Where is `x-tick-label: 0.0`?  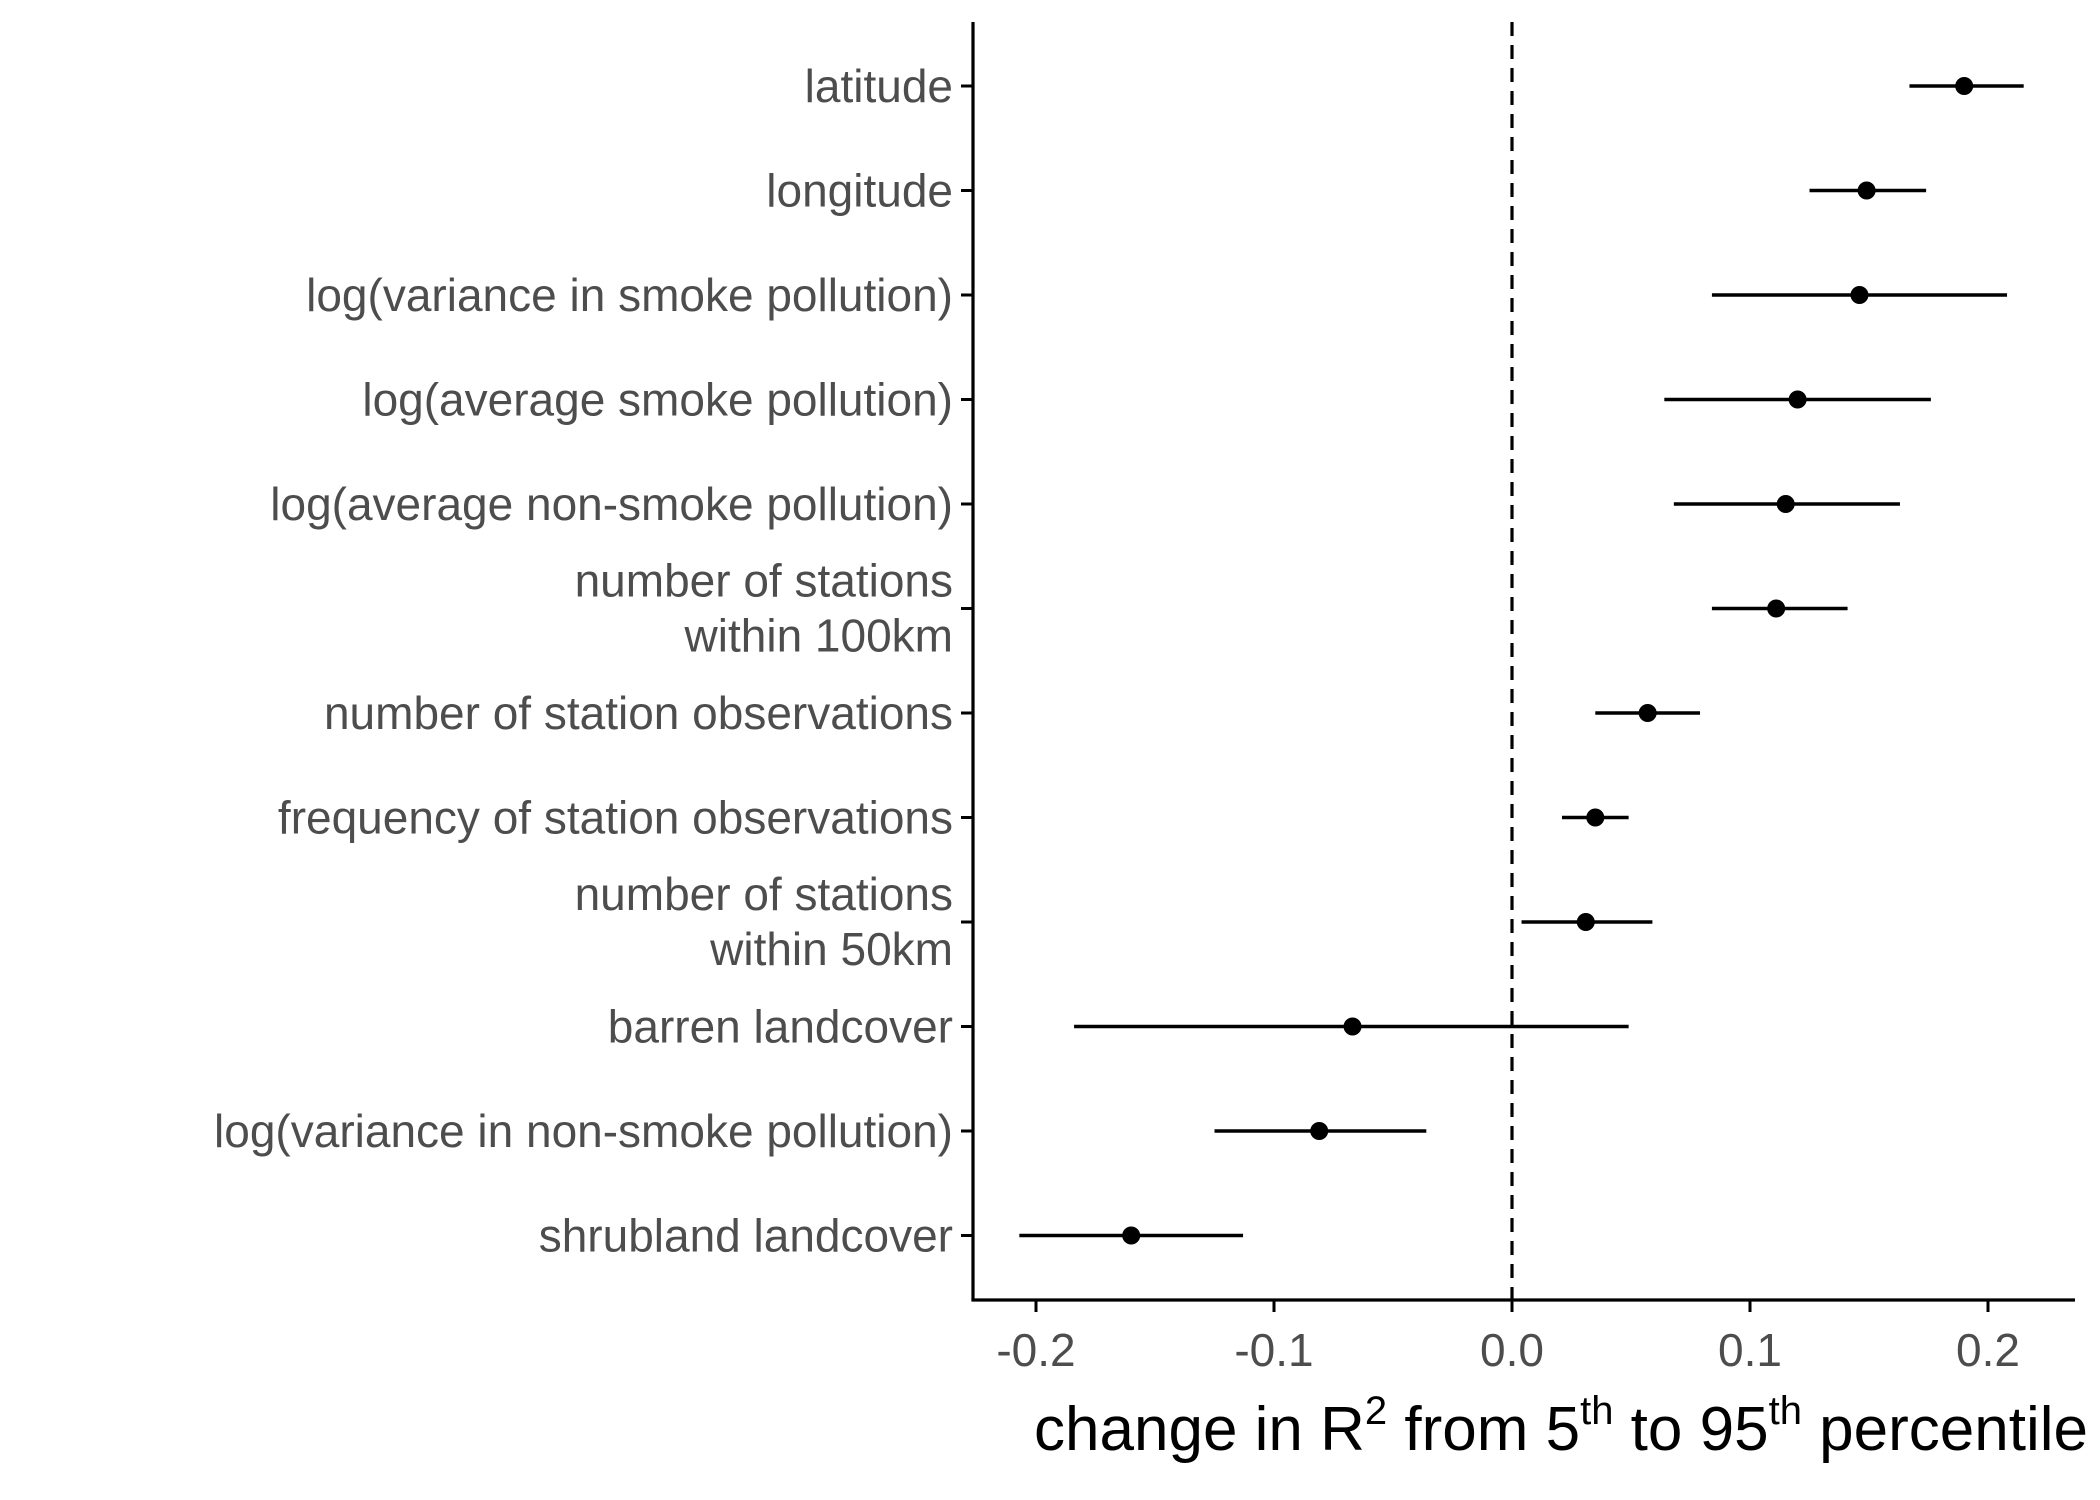 x-tick-label: 0.0 is located at coordinates (1512, 1350).